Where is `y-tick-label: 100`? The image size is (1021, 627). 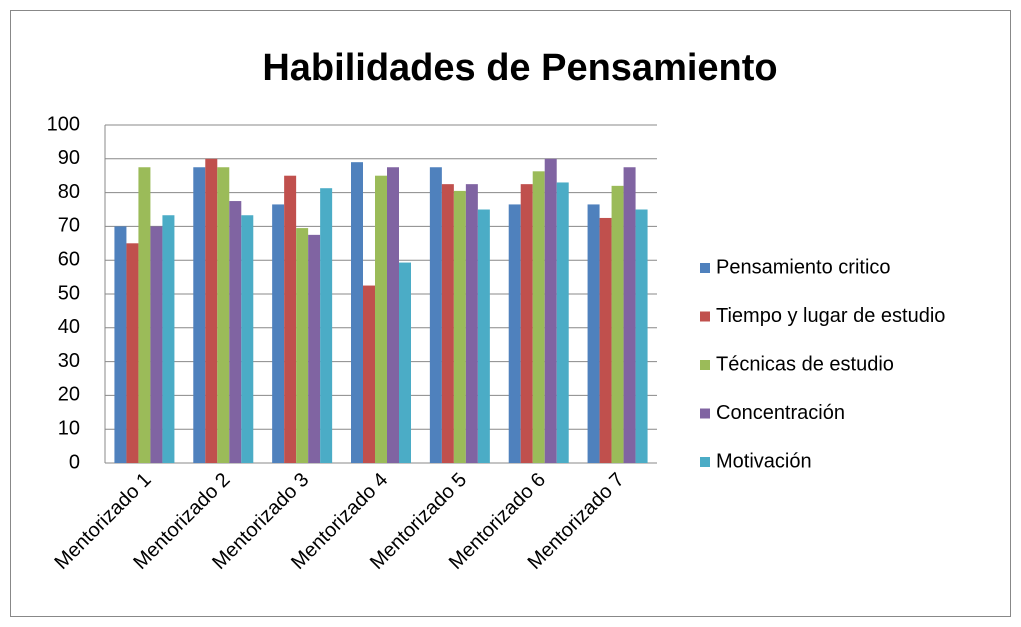
y-tick-label: 100 is located at coordinates (63, 124).